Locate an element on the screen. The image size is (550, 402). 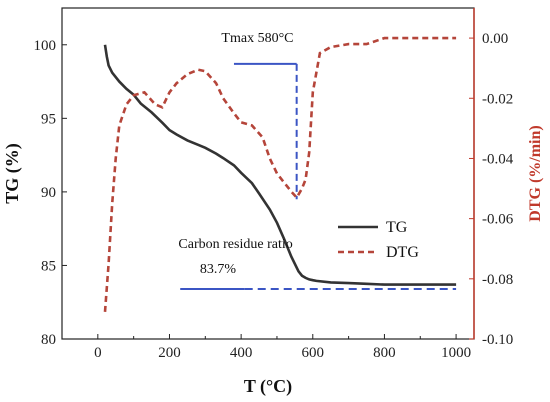
y-right-tick-label: -0.08 is located at coordinates (497, 280).